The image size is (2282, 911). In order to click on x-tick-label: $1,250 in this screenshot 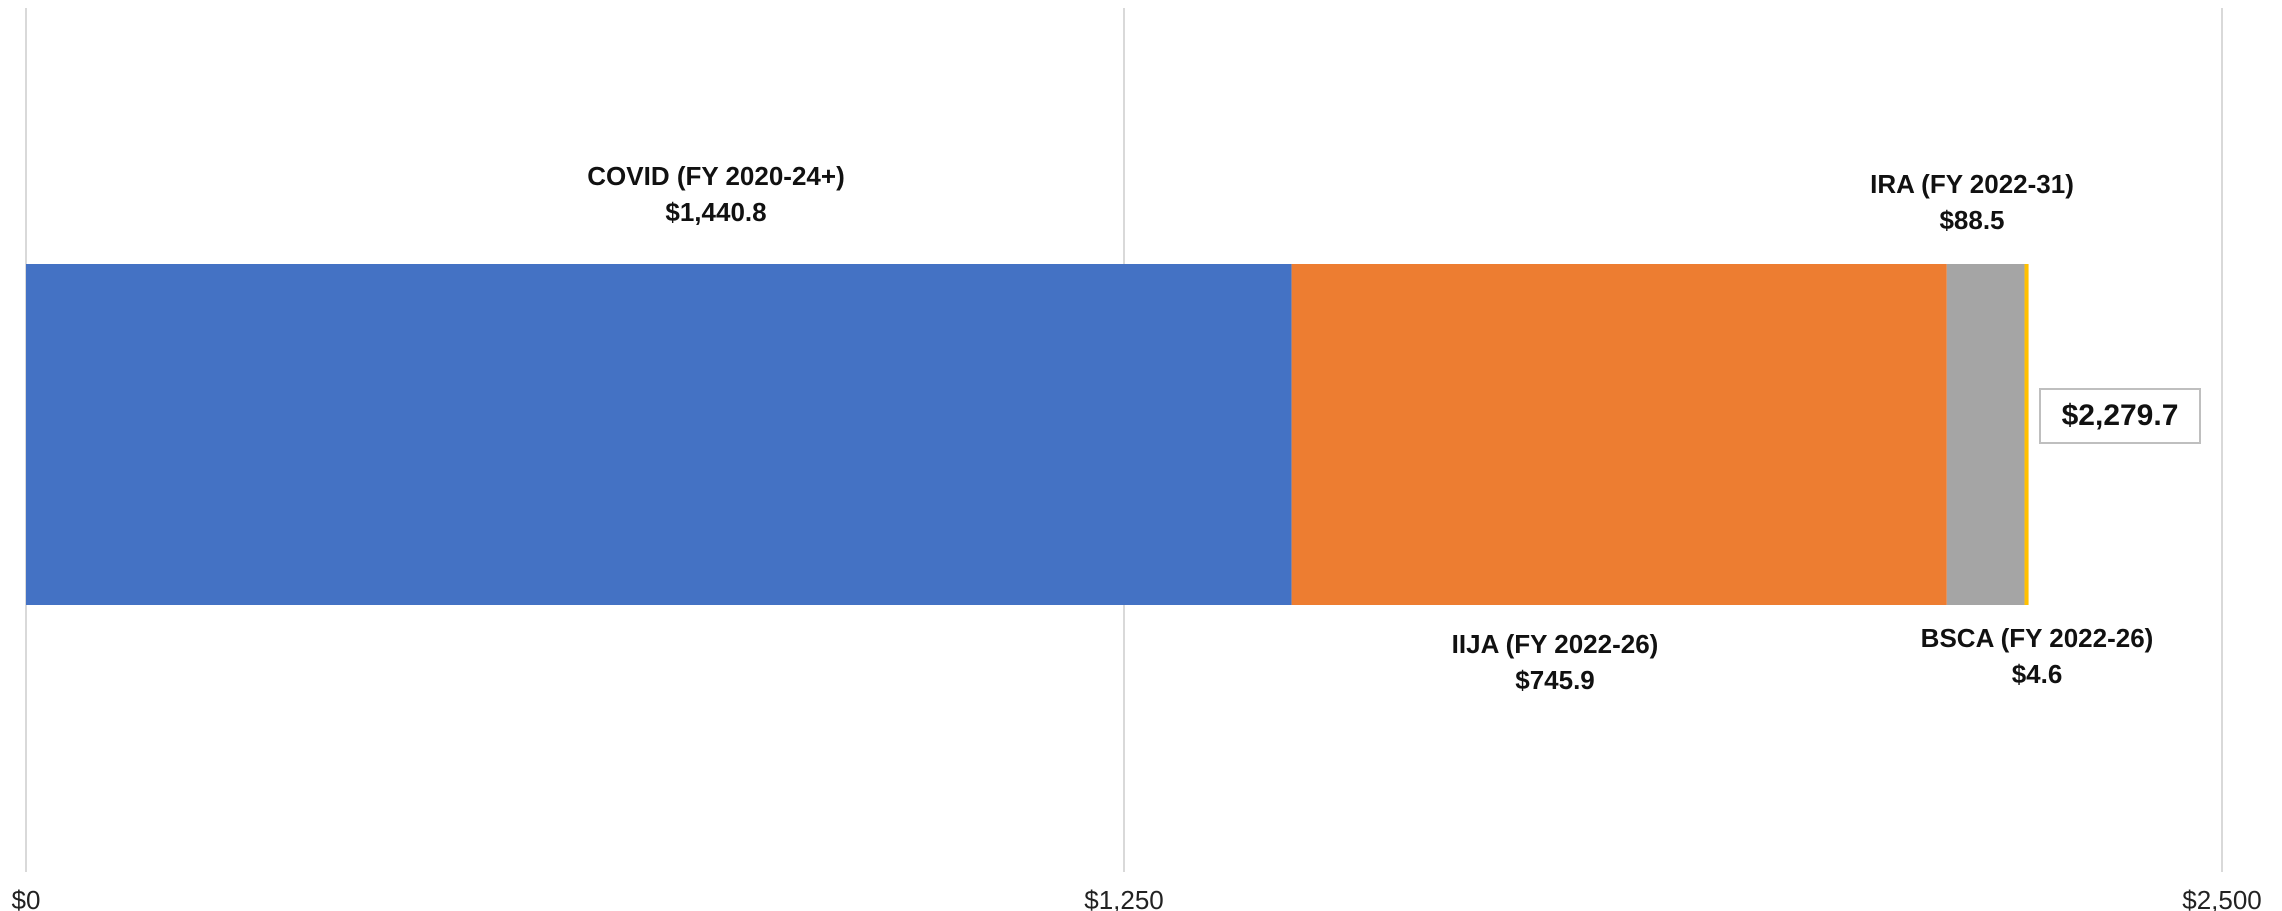, I will do `click(1124, 898)`.